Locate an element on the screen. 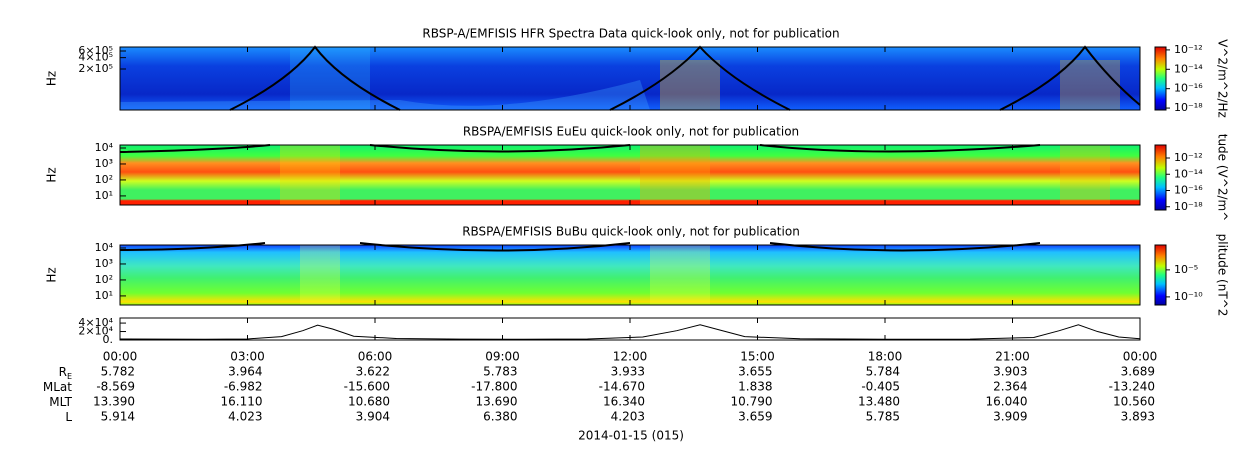 Image resolution: width=1250 pixels, height=449 pixels. x-tick-label: 09:00 is located at coordinates (502, 357).